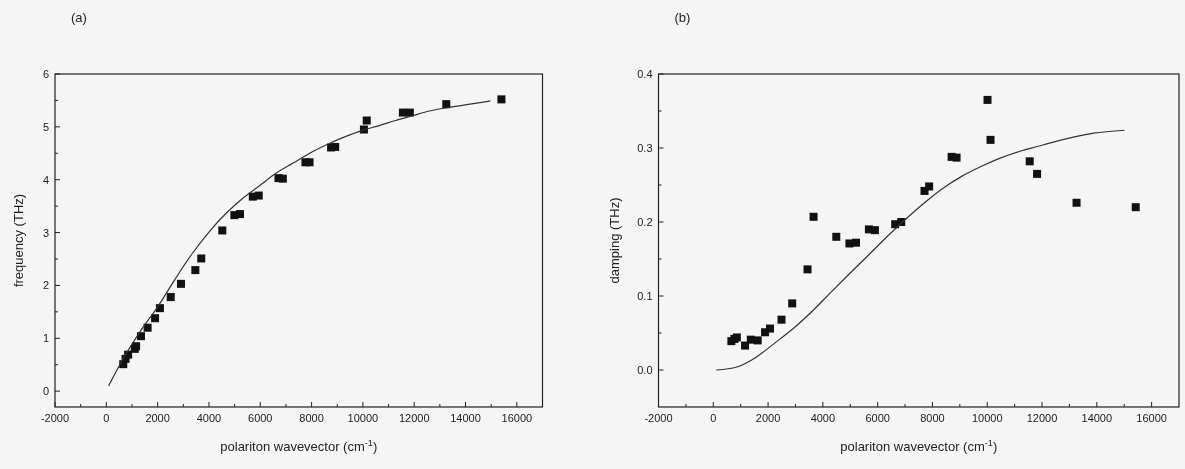  What do you see at coordinates (614, 240) in the screenshot?
I see `y-axis-title: damping (THz)` at bounding box center [614, 240].